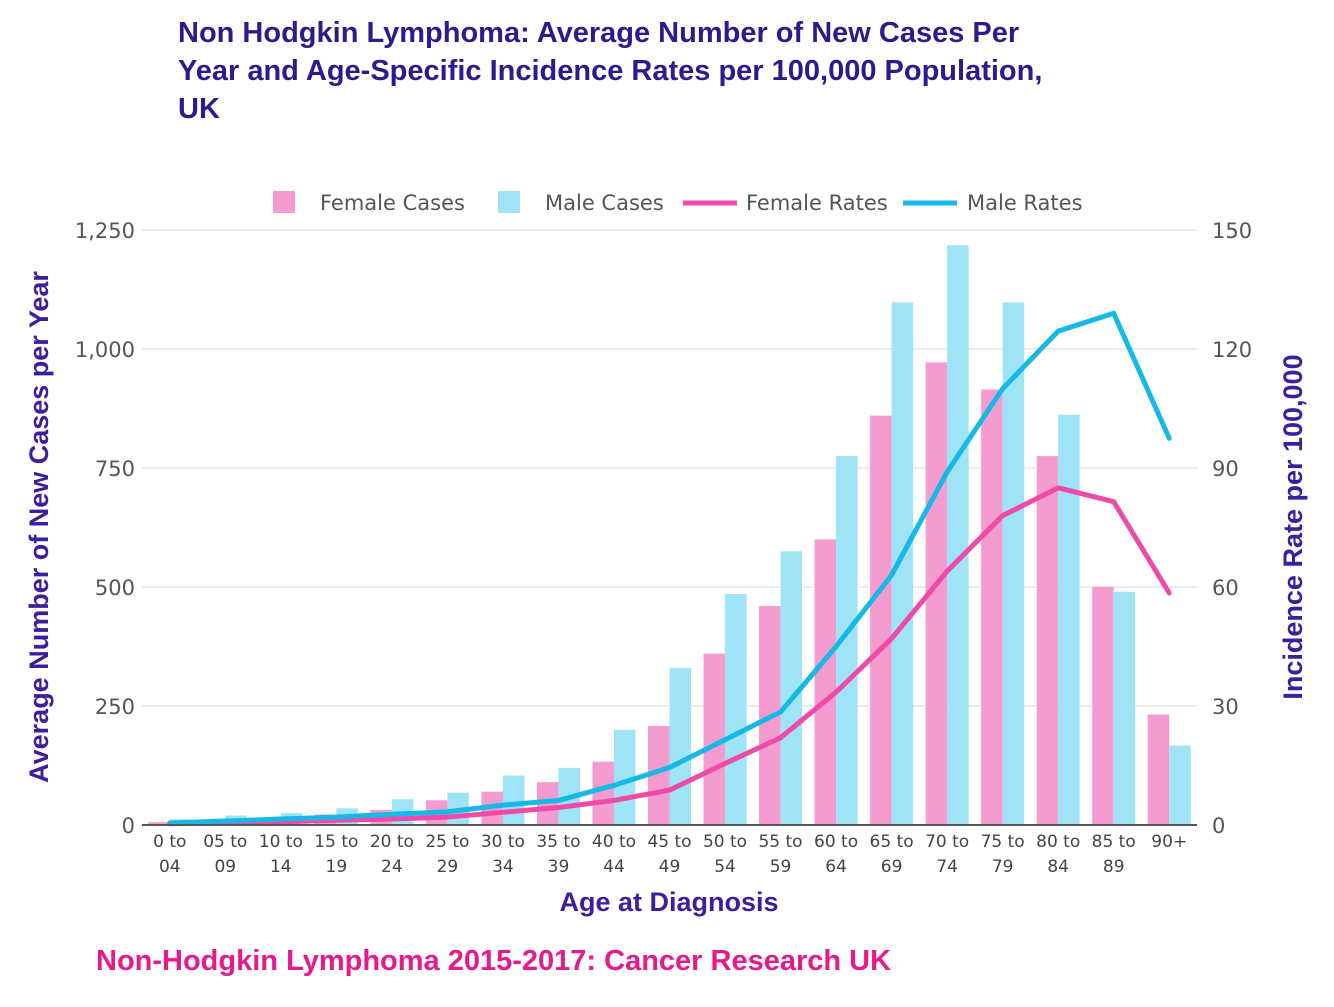 The width and height of the screenshot is (1334, 1007). Describe the element at coordinates (447, 842) in the screenshot. I see `x-tick-label: 25 to` at that location.